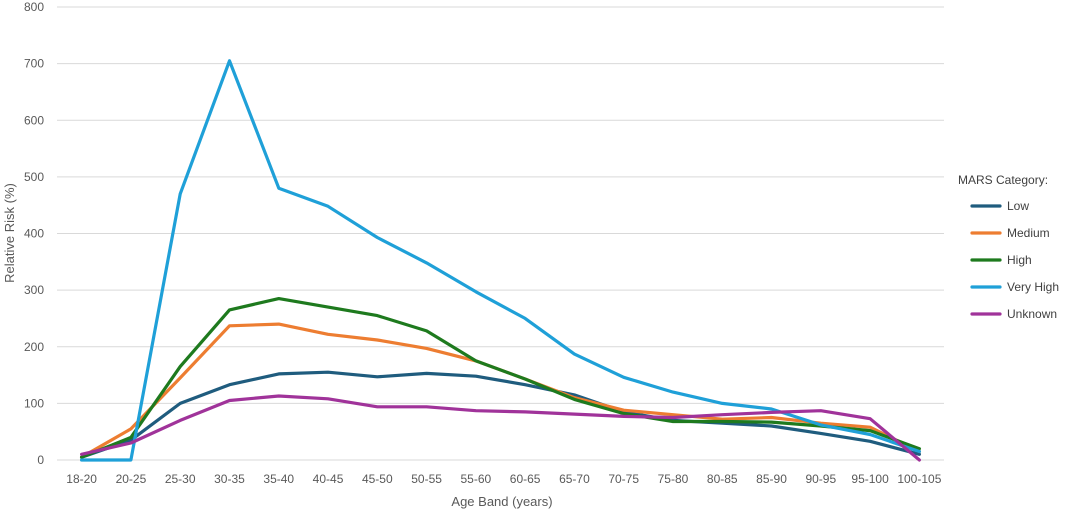 This screenshot has width=1065, height=513. What do you see at coordinates (525, 479) in the screenshot?
I see `x-tick-label: 60-65` at bounding box center [525, 479].